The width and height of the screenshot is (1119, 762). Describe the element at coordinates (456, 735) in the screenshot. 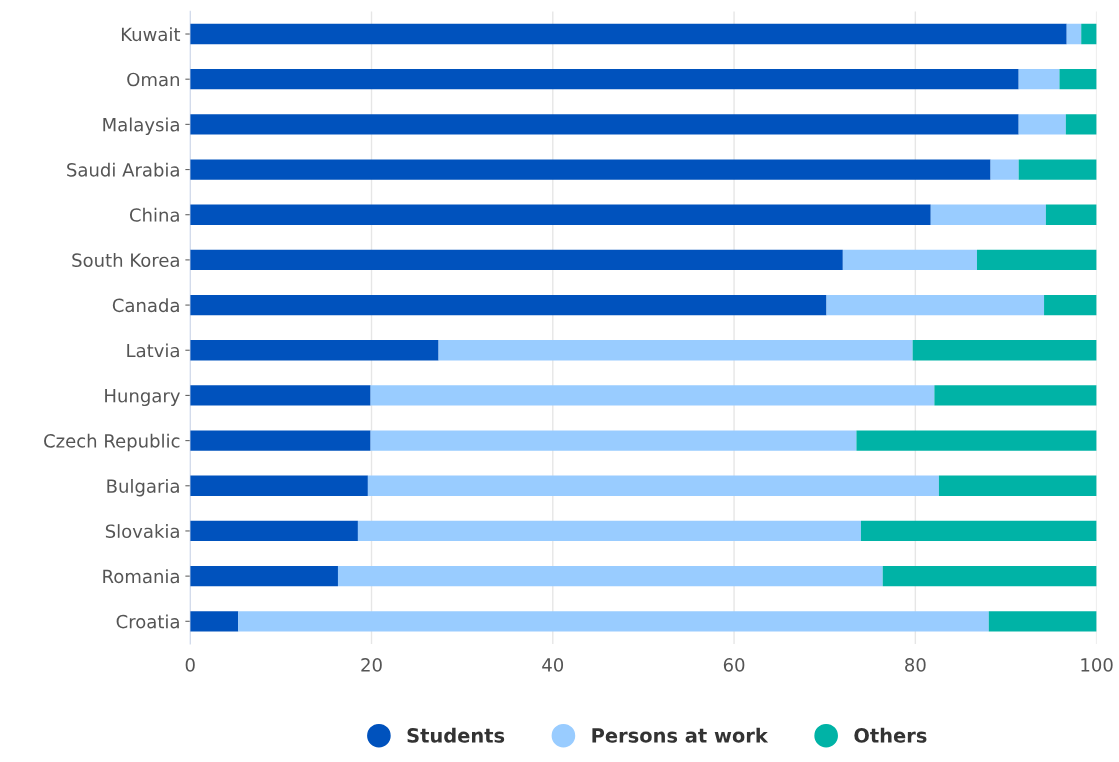

I see `legend-label: Students` at that location.